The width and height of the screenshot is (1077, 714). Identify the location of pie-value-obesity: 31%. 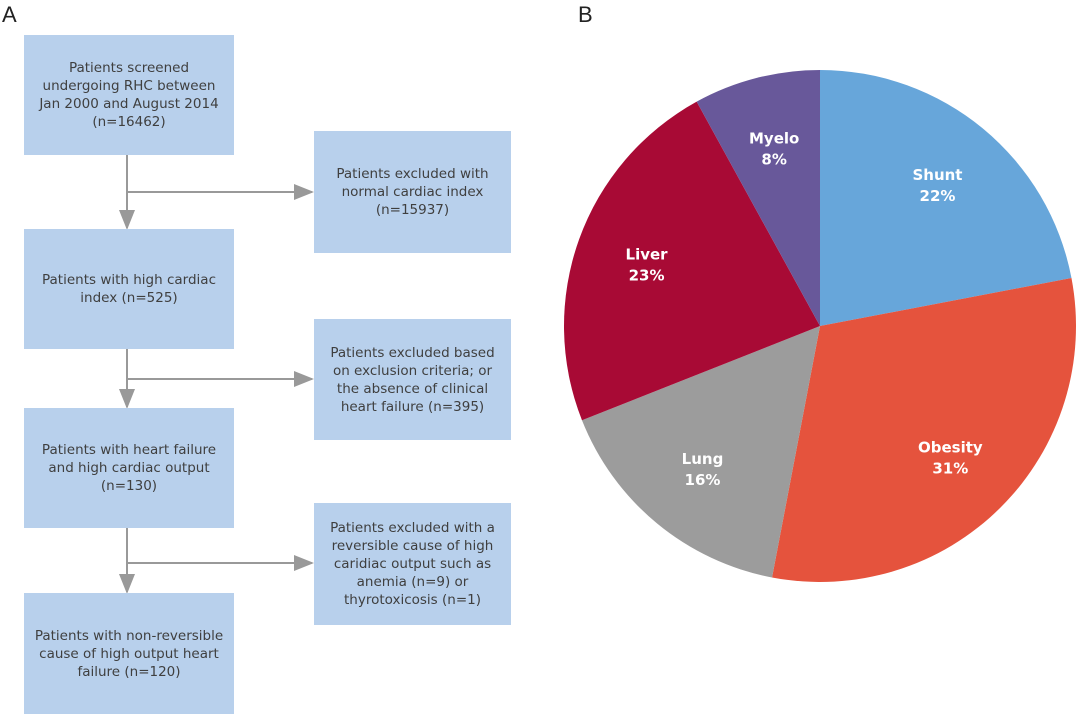
(950, 468).